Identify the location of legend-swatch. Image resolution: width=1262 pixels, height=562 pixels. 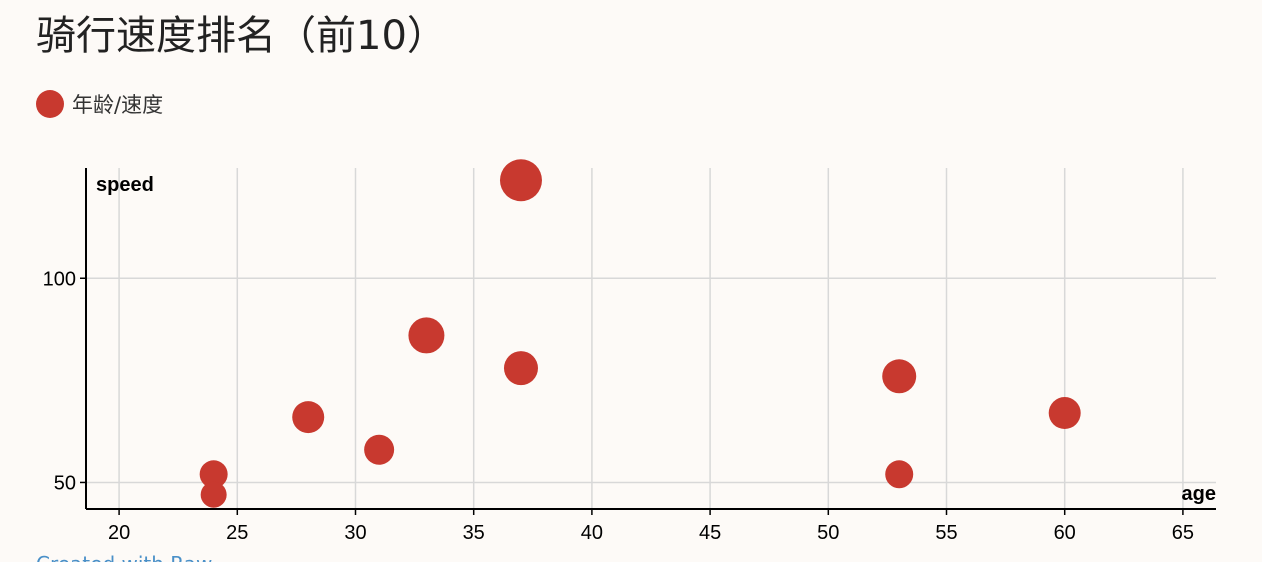
(50, 104).